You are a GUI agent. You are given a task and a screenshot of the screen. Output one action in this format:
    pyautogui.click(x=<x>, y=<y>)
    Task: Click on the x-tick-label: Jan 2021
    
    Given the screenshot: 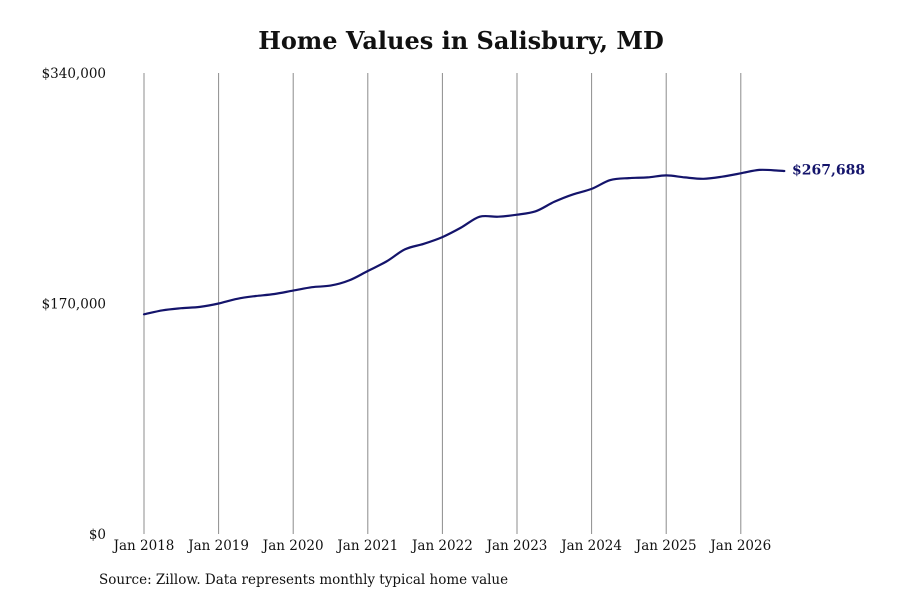 What is the action you would take?
    pyautogui.click(x=366, y=546)
    